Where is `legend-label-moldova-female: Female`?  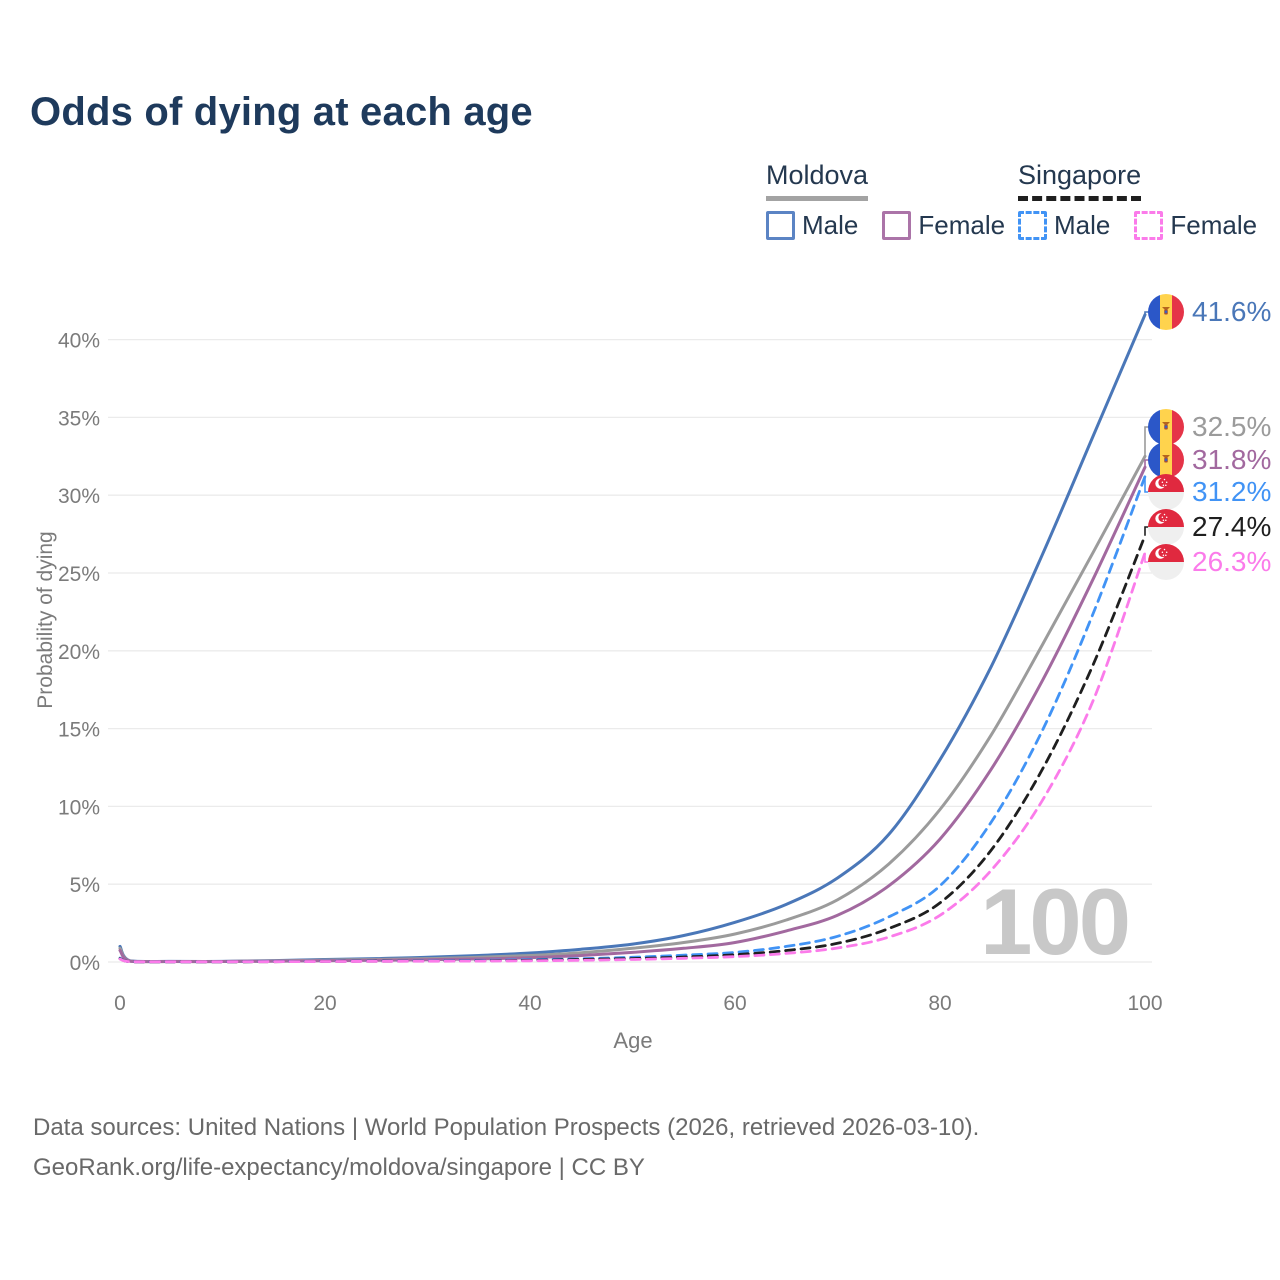 legend-label-moldova-female: Female is located at coordinates (962, 225).